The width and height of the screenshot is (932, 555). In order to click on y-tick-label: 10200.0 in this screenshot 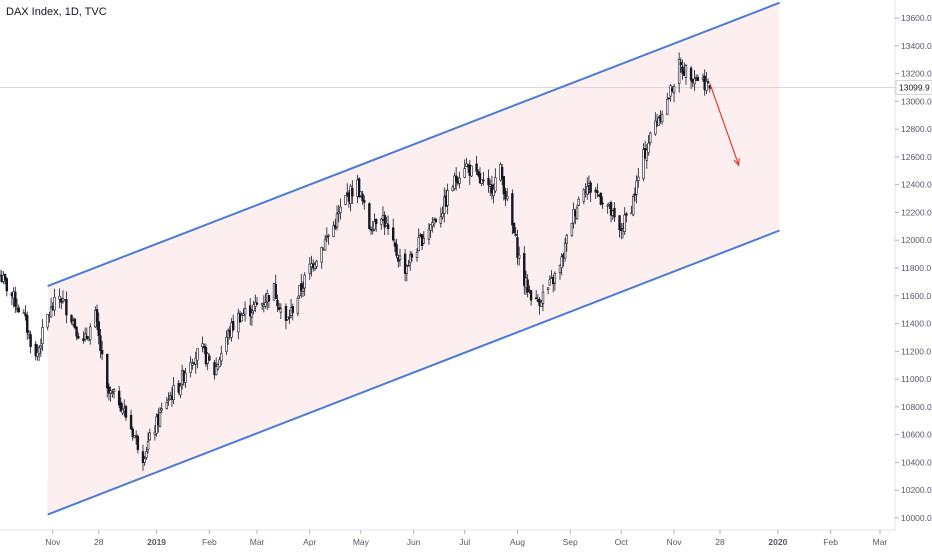, I will do `click(916, 490)`.